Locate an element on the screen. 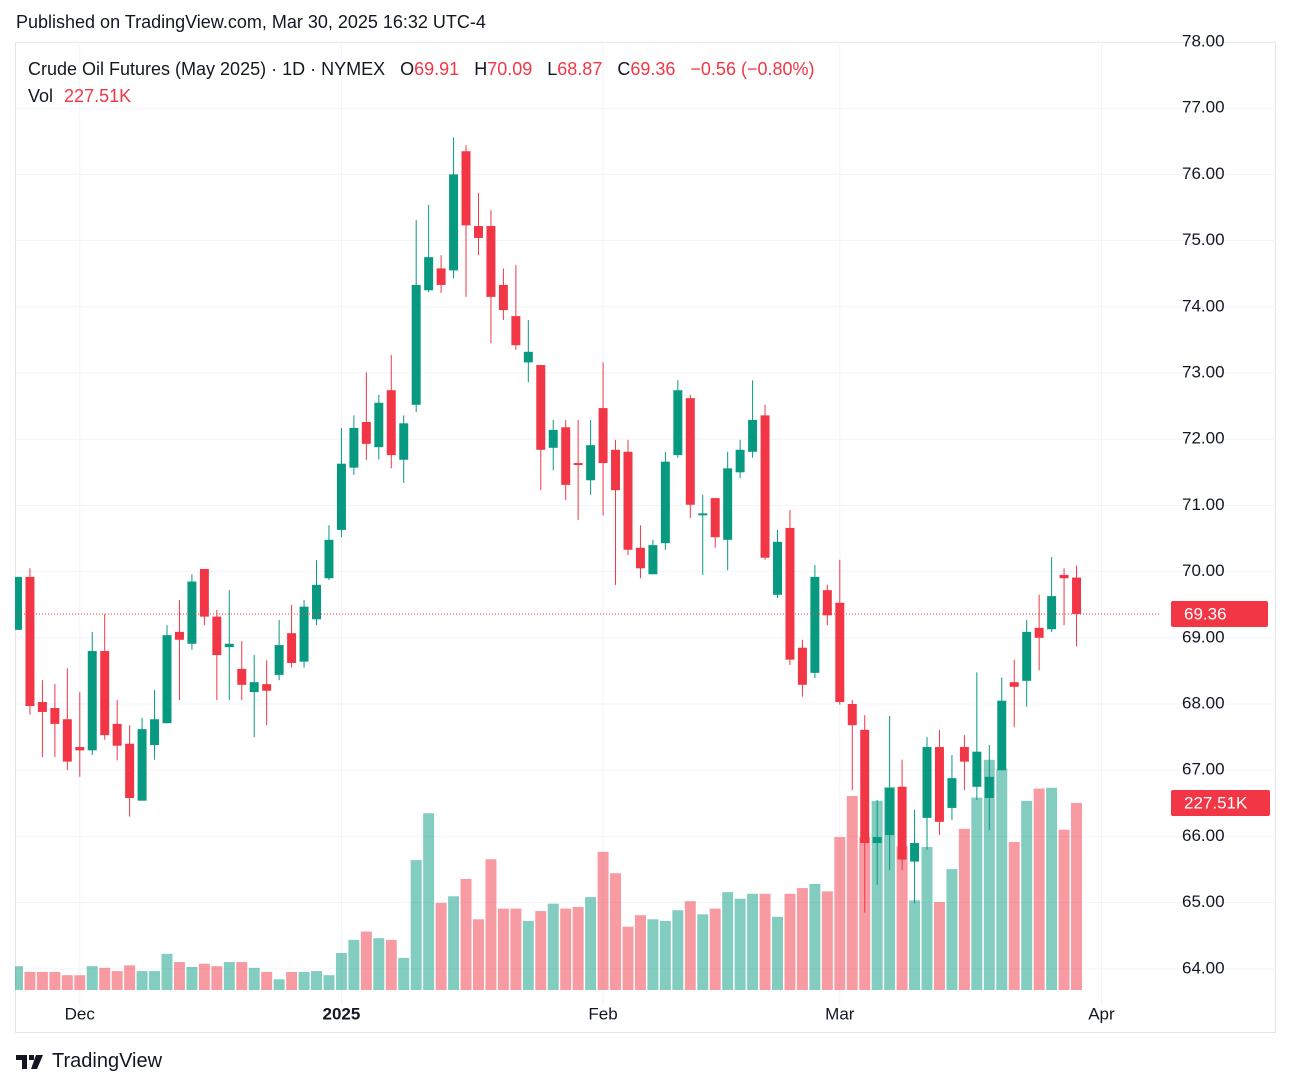  x-tick-label: Feb is located at coordinates (602, 1013).